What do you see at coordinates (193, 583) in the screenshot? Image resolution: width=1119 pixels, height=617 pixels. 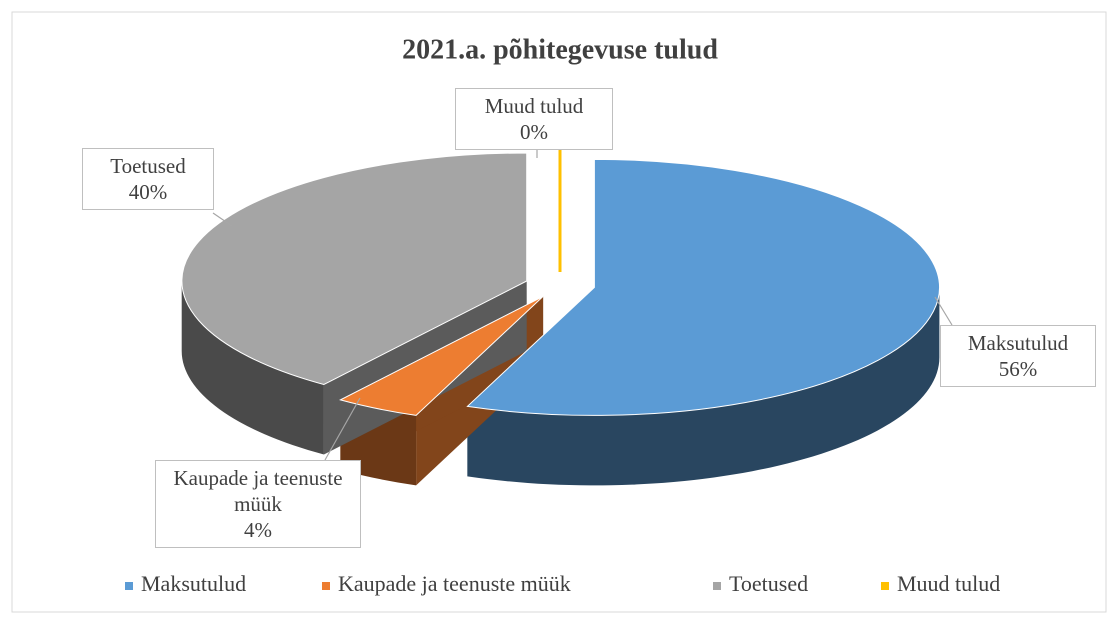 I see `legend-label: Maksutulud` at bounding box center [193, 583].